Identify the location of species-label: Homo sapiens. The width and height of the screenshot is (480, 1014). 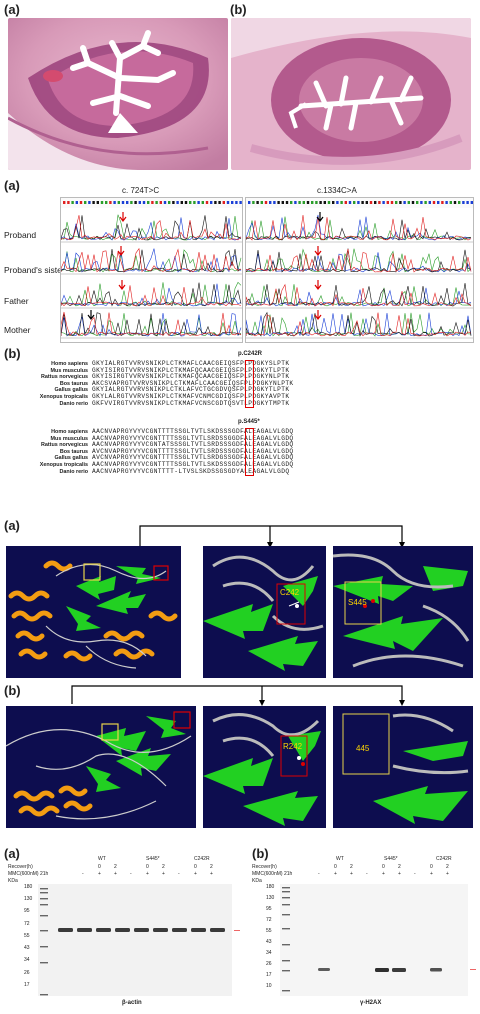
(69, 432).